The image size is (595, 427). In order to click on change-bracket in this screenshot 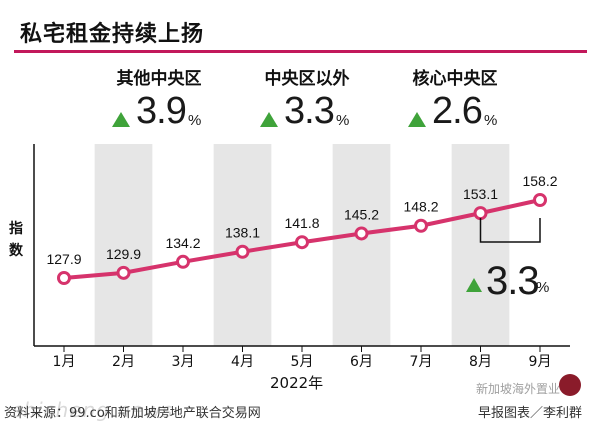, I will do `click(510, 230)`.